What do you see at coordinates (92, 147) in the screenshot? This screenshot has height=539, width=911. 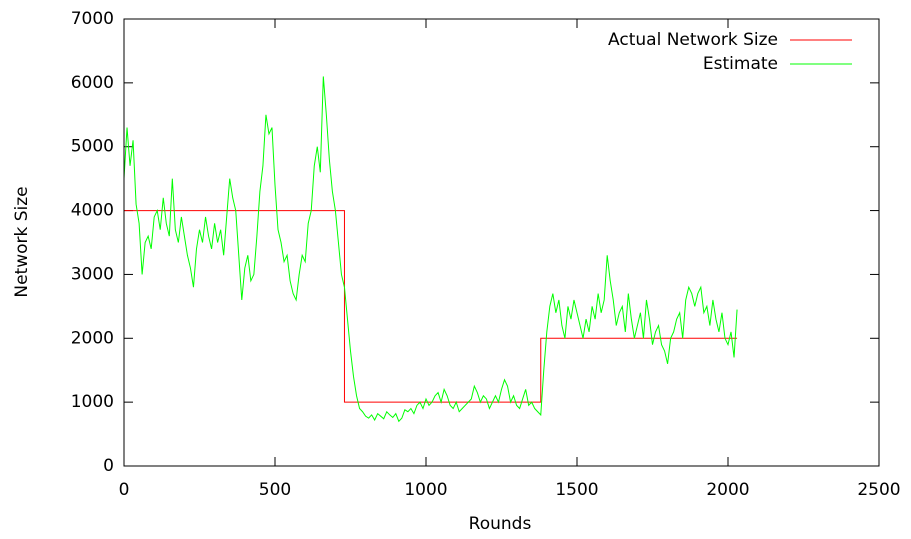 I see `y-tick-label: 5000` at bounding box center [92, 147].